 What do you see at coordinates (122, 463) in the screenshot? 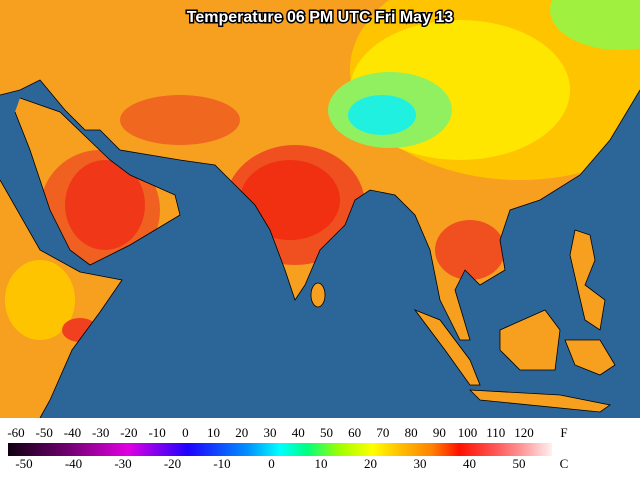
I see `celsius-tick-label: -30` at bounding box center [122, 463].